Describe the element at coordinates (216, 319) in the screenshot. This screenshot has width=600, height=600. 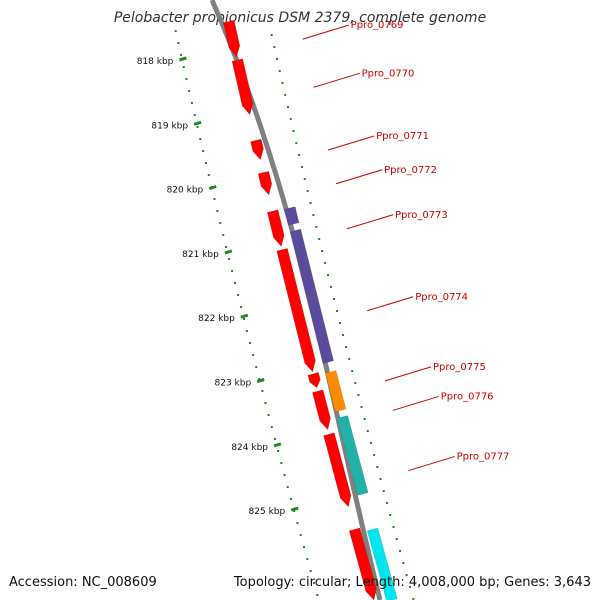
I see `scale-tick-label: 822 kbp` at that location.